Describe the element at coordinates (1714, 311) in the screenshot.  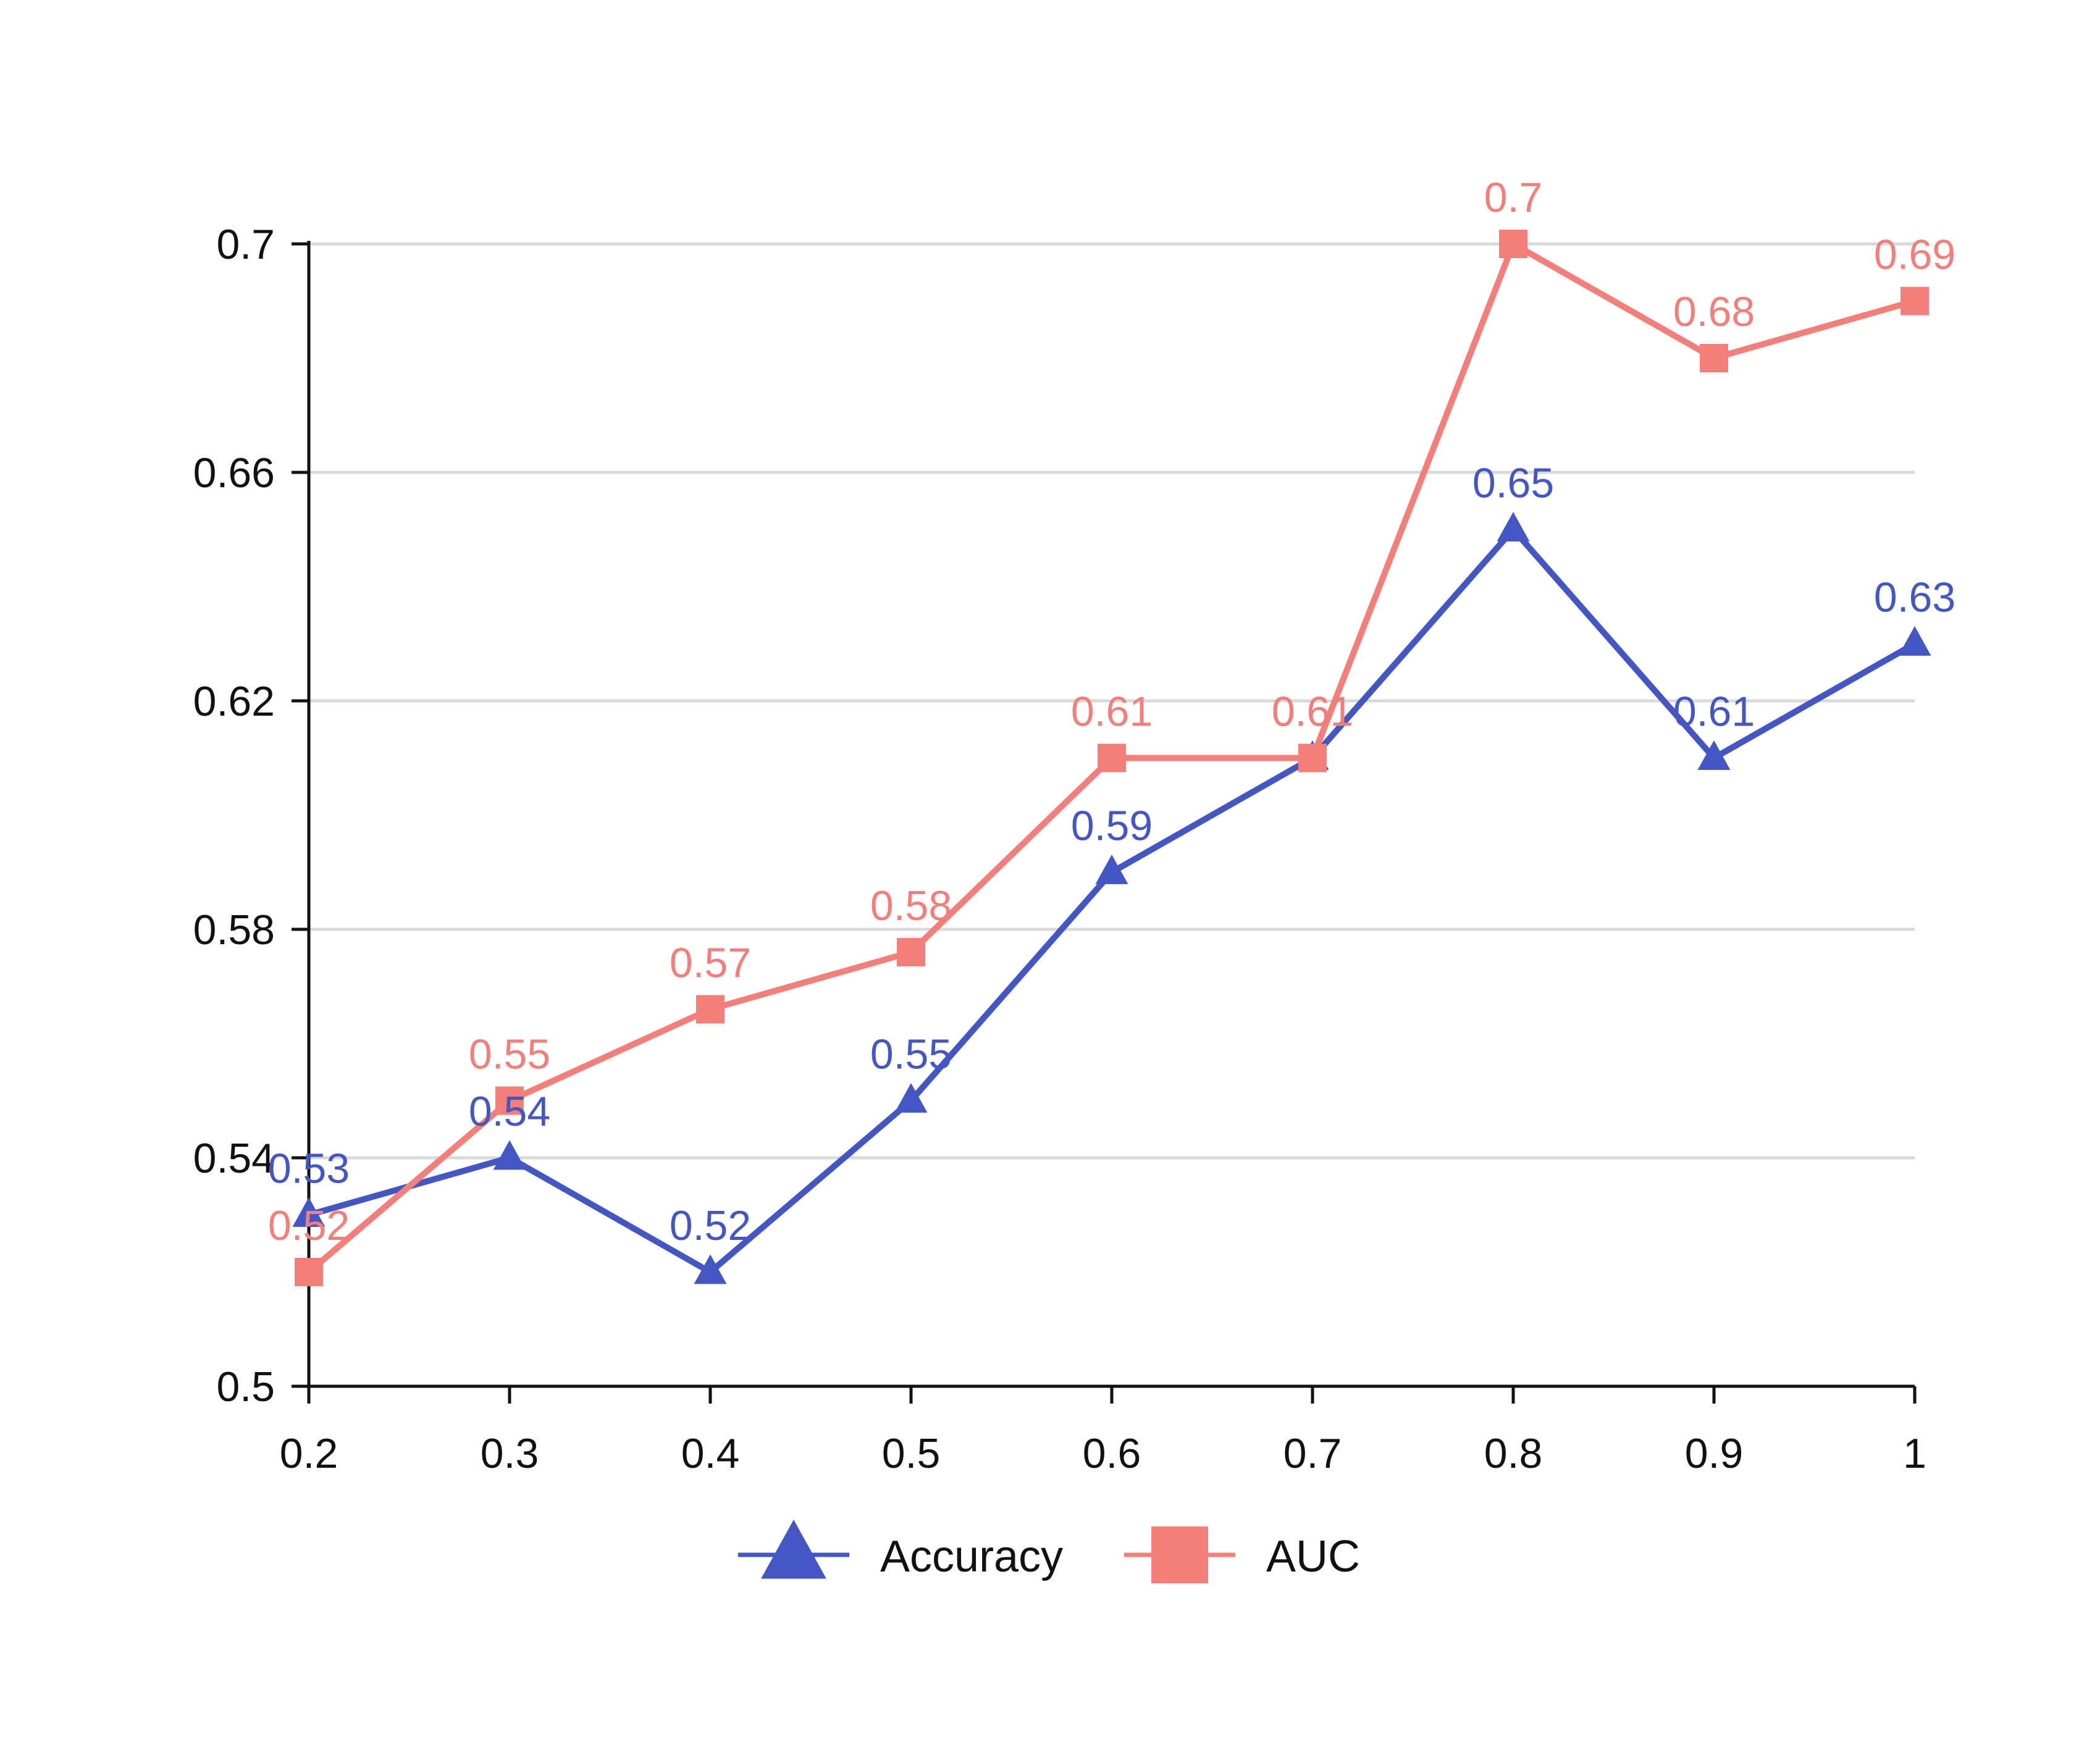
I see `auc-label-7: 0.68` at that location.